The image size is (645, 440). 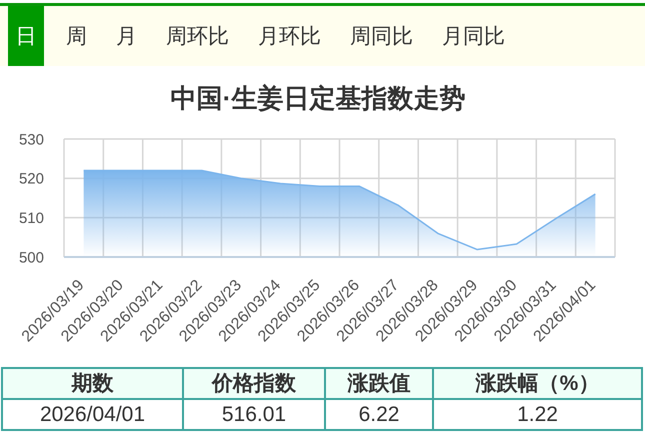 I want to click on text: 516.01, so click(x=254, y=414).